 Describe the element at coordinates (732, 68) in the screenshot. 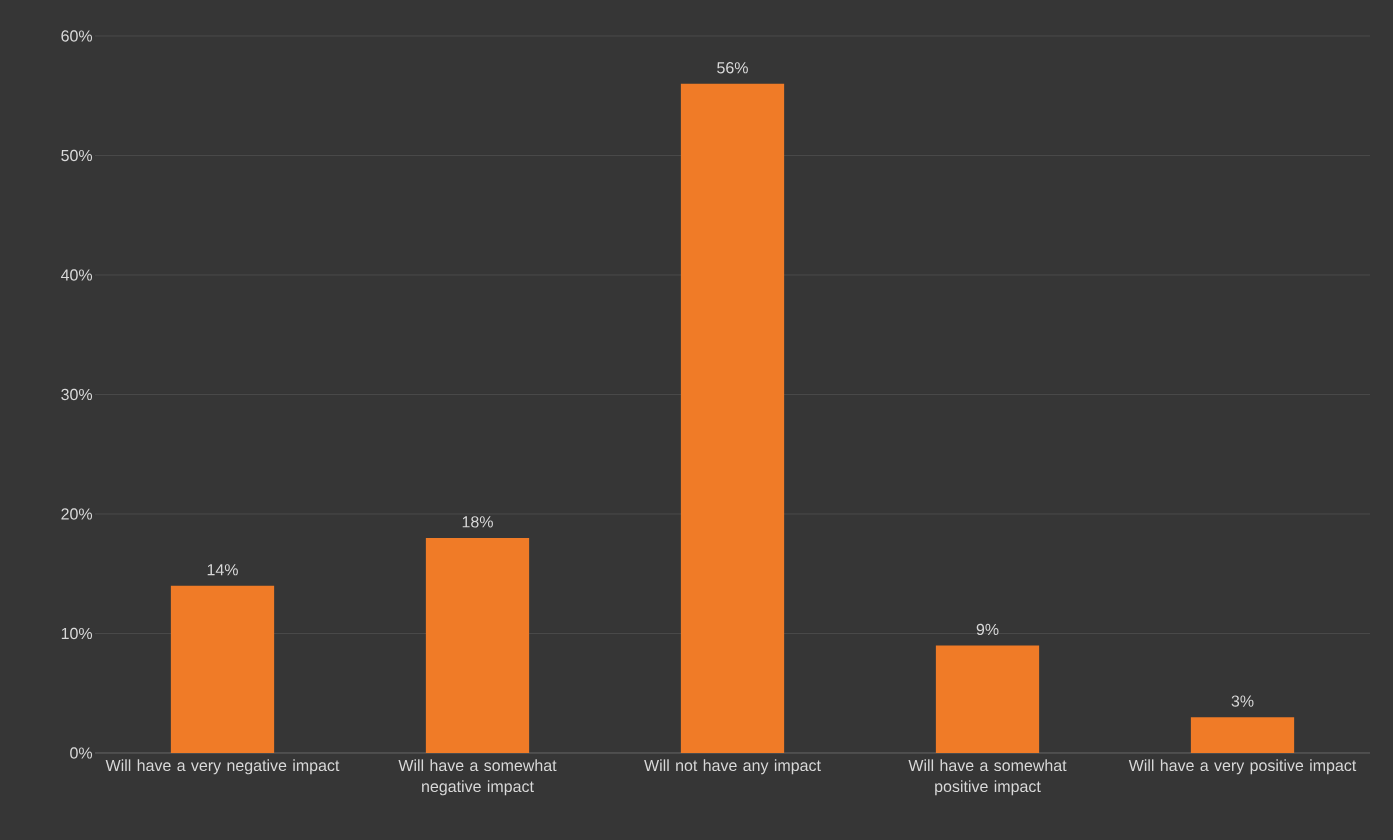

I see `data-label: 56%` at that location.